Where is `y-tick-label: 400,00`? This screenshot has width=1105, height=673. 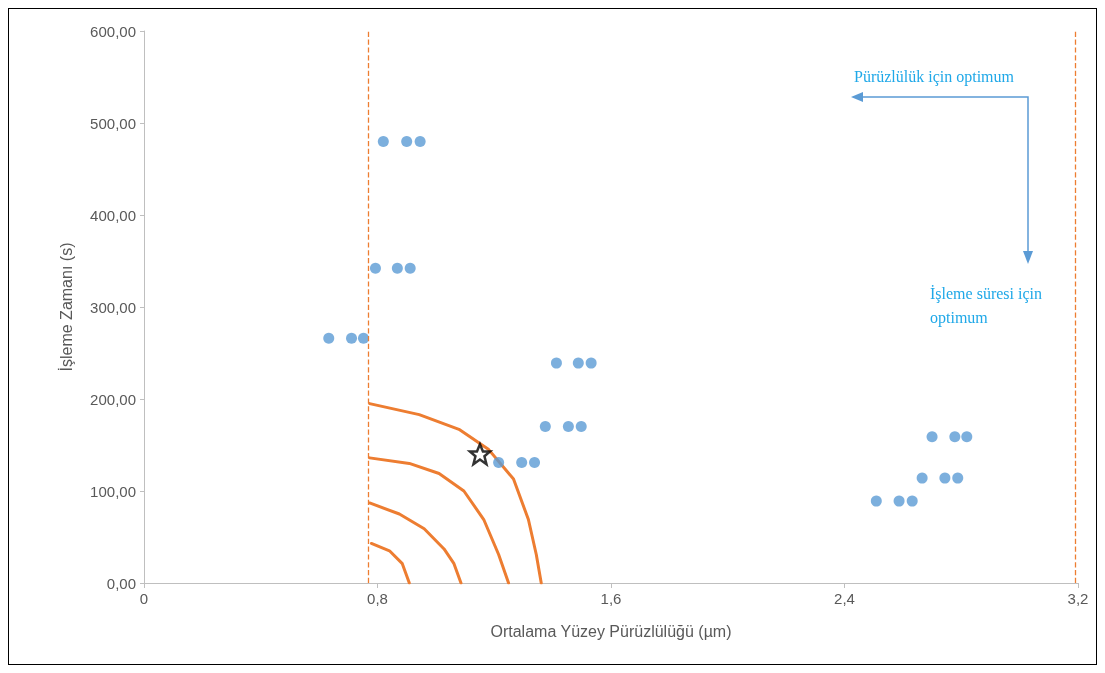 y-tick-label: 400,00 is located at coordinates (113, 215).